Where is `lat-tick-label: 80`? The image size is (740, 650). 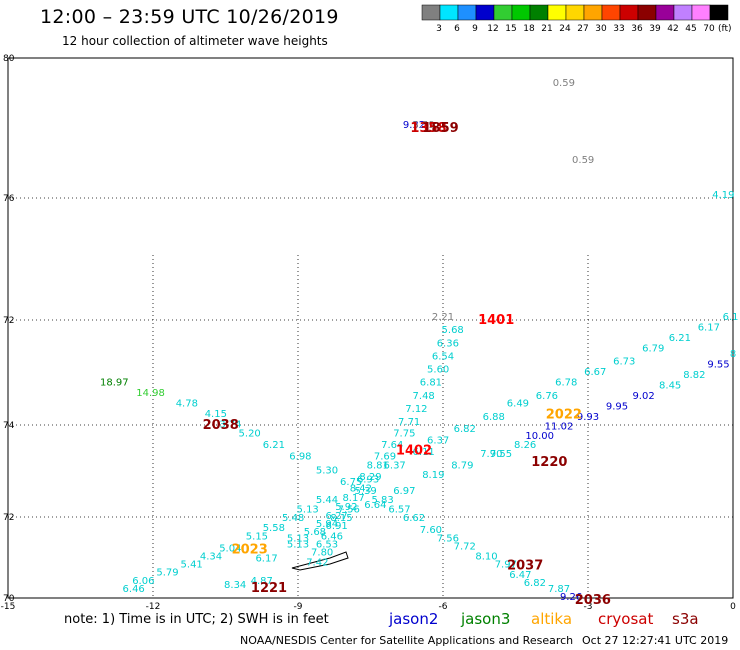 lat-tick-label: 80 is located at coordinates (9, 59).